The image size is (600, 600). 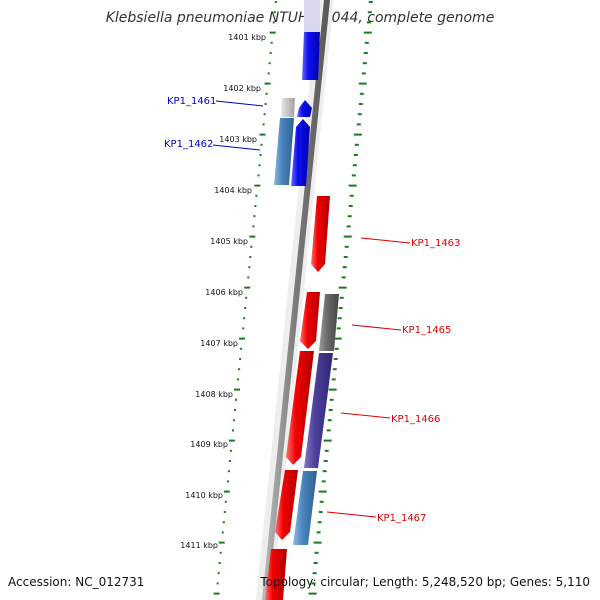 I want to click on gene-kp1-1465-feature, so click(x=300, y=408).